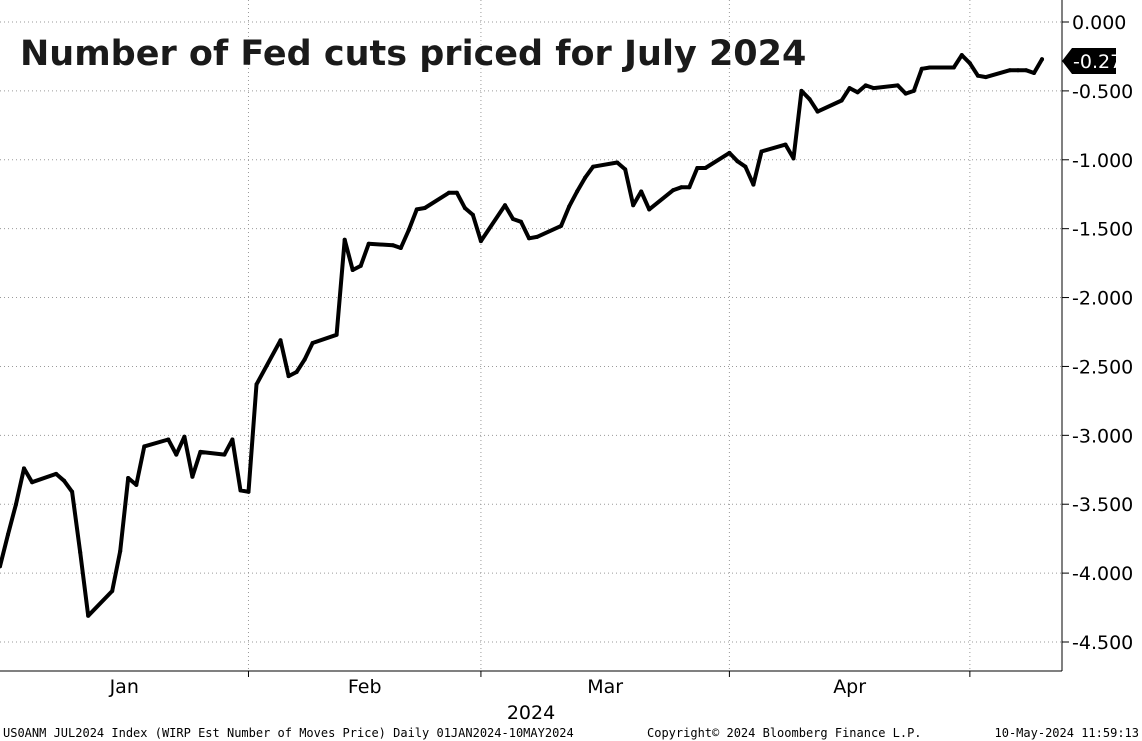 The height and width of the screenshot is (741, 1142). Describe the element at coordinates (849, 687) in the screenshot. I see `x-tick-label: Apr` at that location.